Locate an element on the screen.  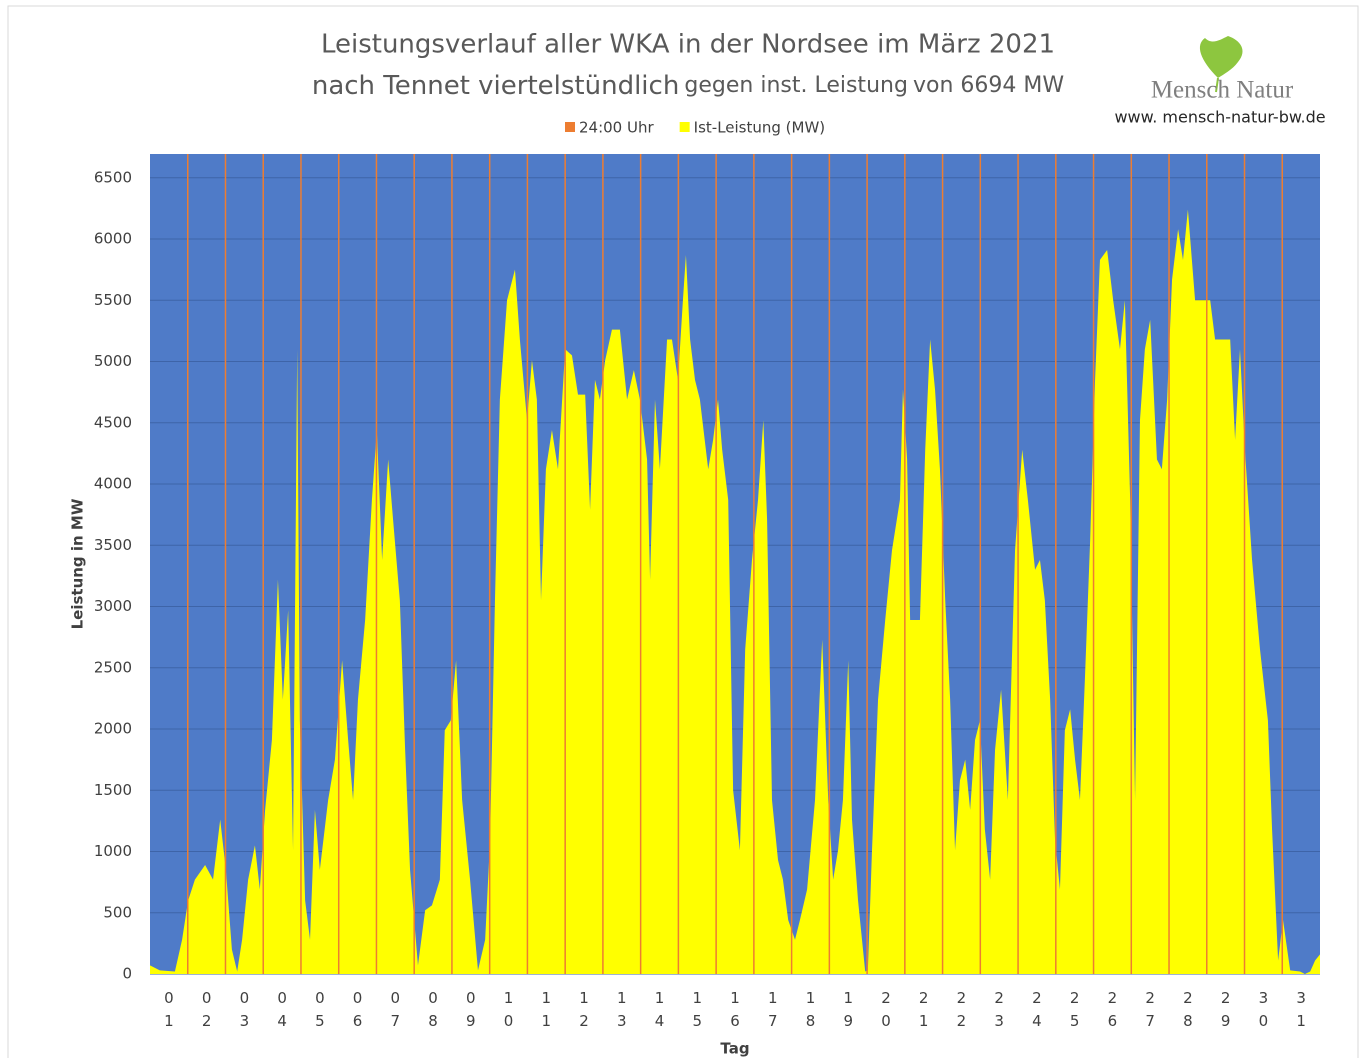
legend-swatch is located at coordinates (570, 127).